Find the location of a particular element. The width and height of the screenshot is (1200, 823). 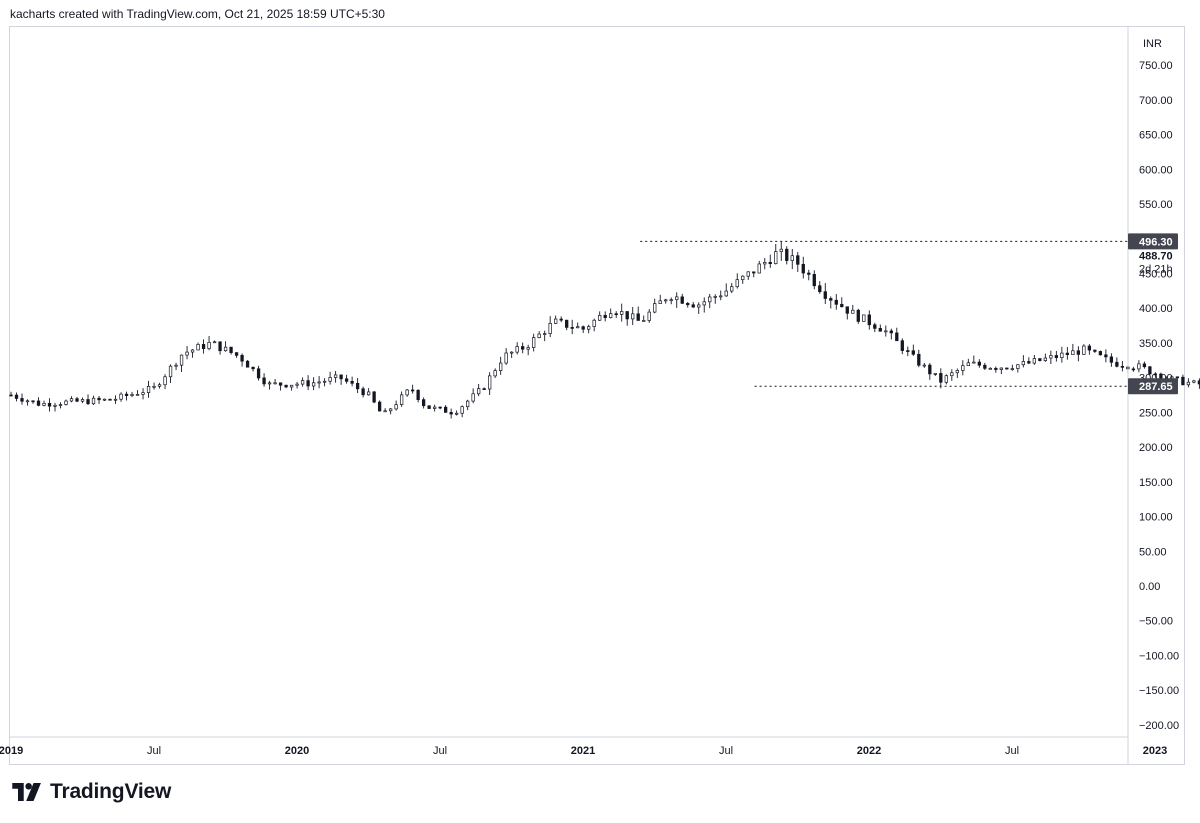

tradingview-wordmark: TradingView is located at coordinates (111, 791).